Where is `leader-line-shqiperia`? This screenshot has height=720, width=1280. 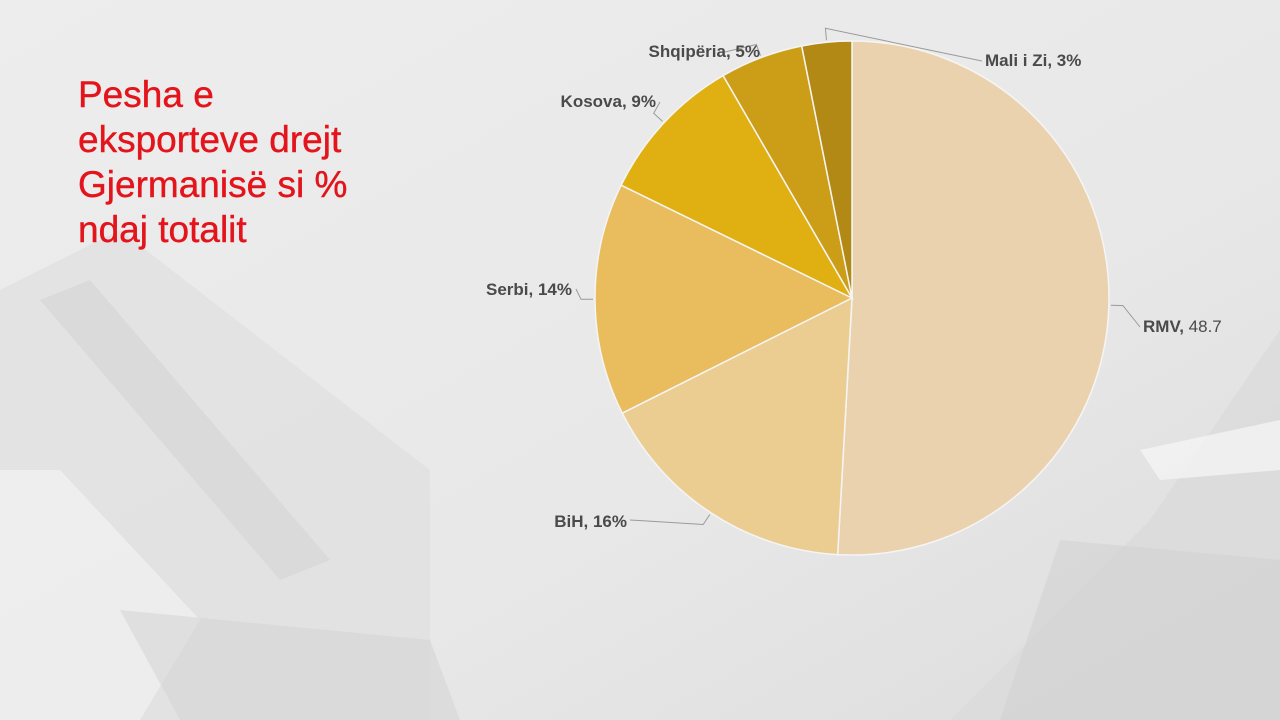 leader-line-shqiperia is located at coordinates (742, 49).